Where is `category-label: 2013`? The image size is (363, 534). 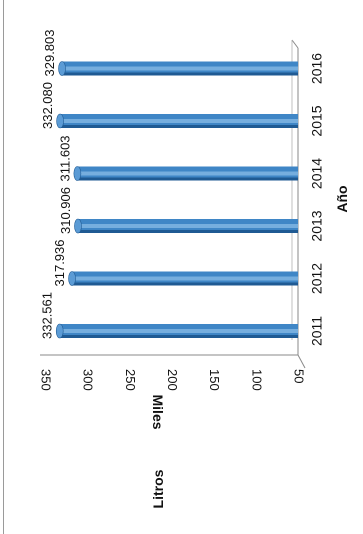
category-label: 2013 is located at coordinates (317, 225).